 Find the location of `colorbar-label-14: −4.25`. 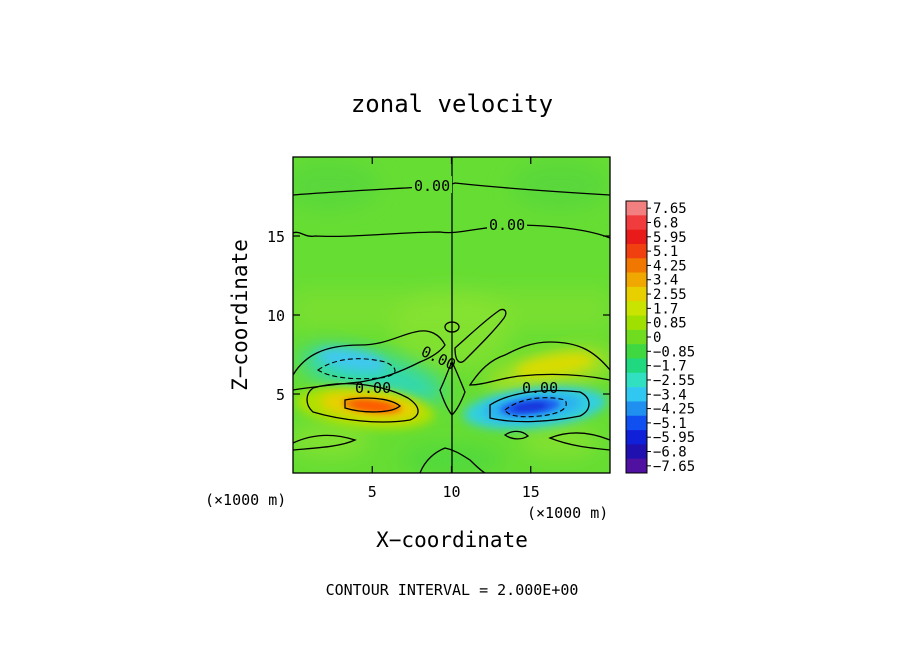

colorbar-label-14: −4.25 is located at coordinates (674, 410).